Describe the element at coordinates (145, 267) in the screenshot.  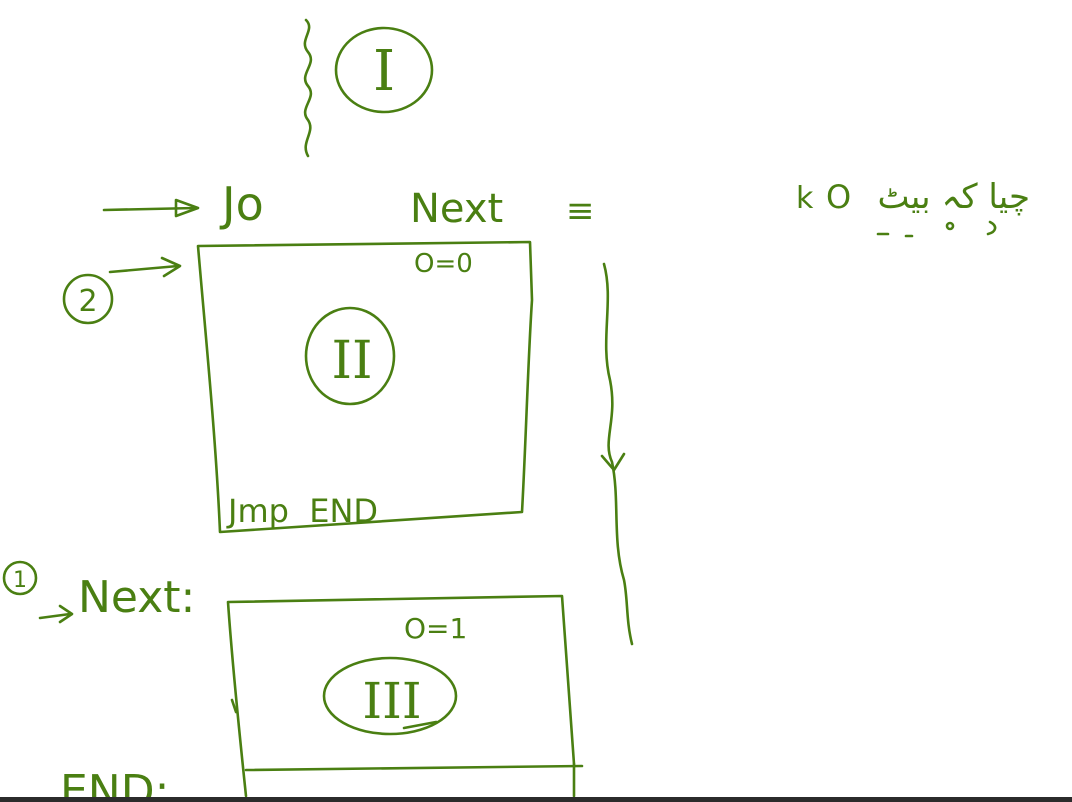
I see `arrow-marker-two` at that location.